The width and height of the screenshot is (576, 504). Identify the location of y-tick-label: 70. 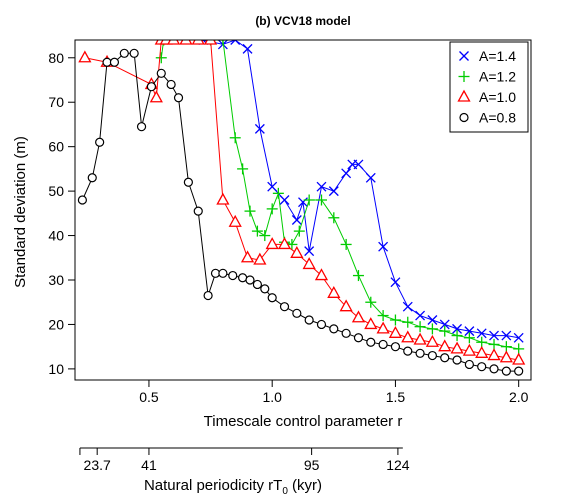
(56, 102).